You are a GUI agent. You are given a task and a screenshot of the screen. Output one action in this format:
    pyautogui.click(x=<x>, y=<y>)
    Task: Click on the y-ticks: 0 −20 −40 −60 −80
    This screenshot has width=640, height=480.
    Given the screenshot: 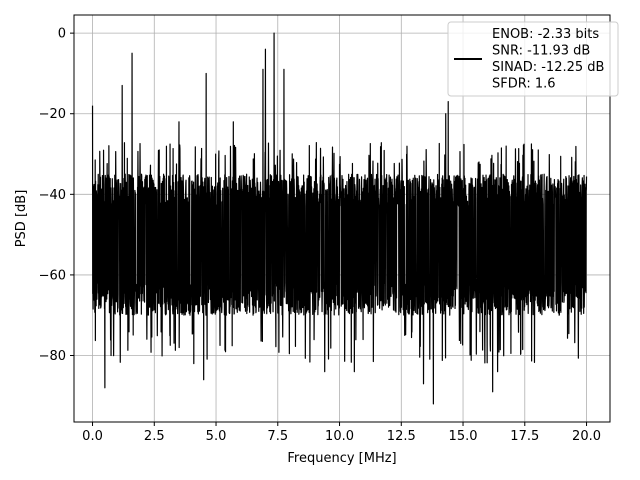 What is the action you would take?
    pyautogui.click(x=56, y=195)
    